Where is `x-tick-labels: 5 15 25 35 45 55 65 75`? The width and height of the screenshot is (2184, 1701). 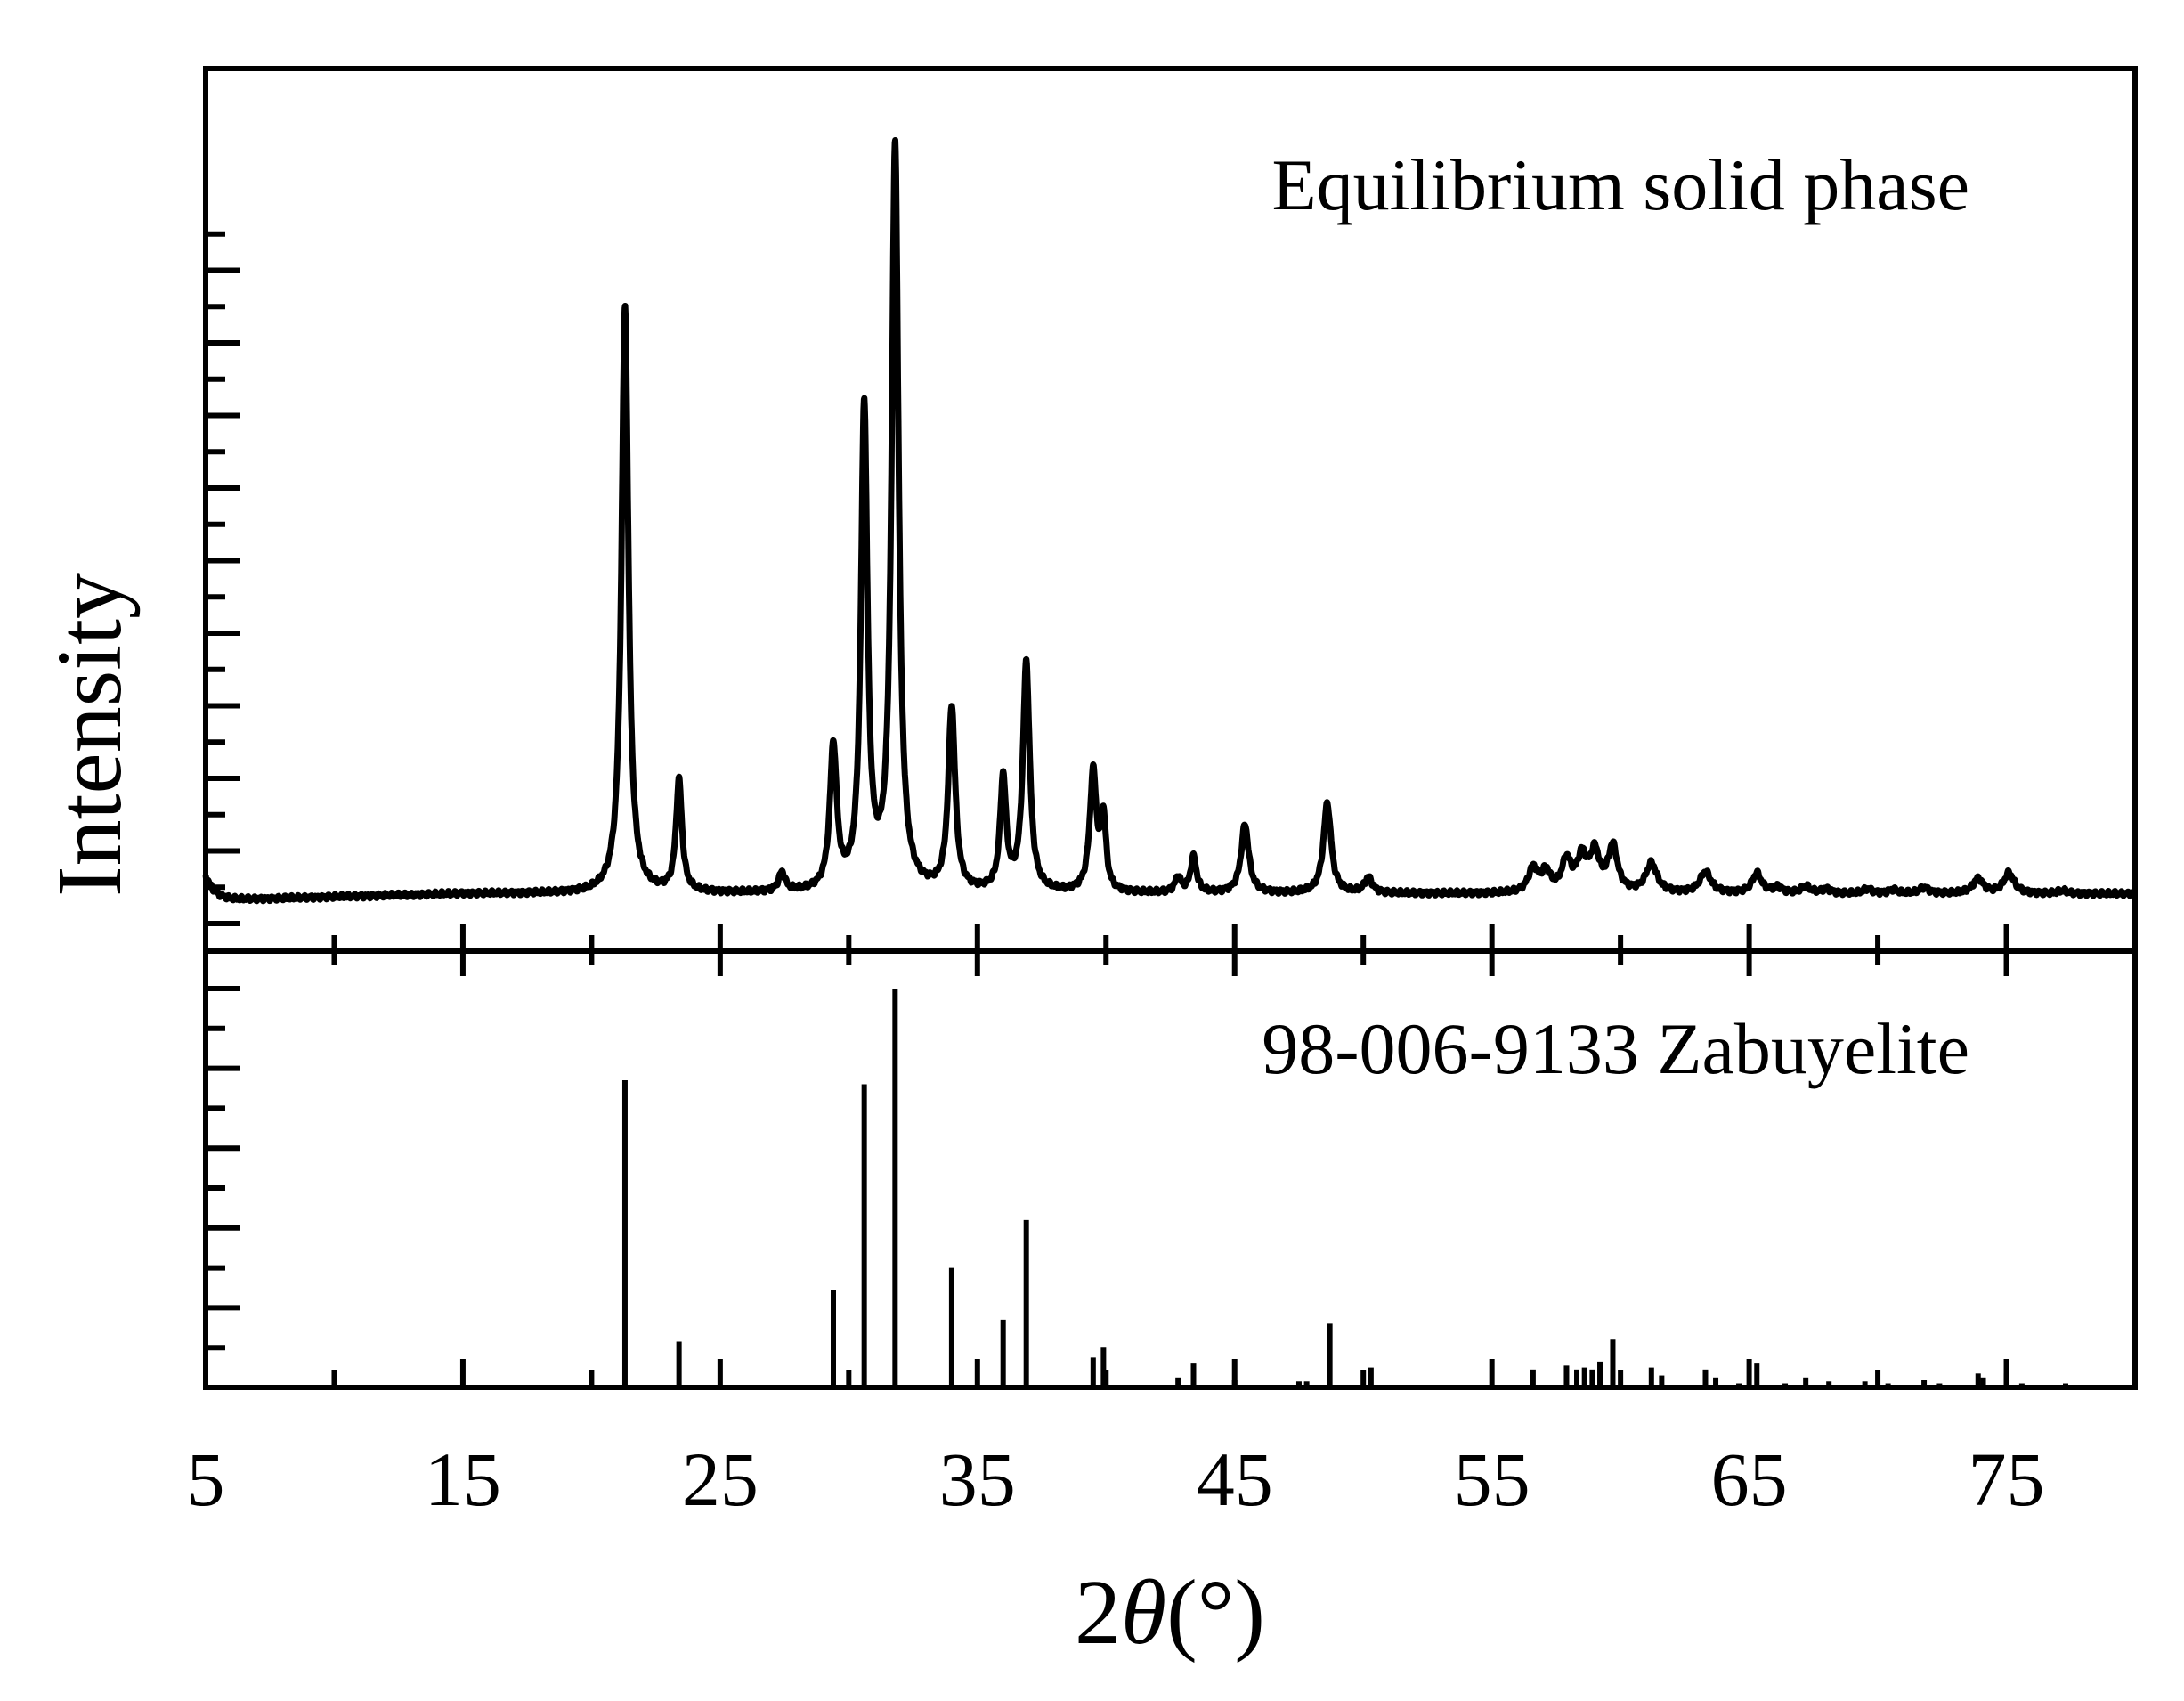 x-tick-labels: 5 15 25 35 45 55 65 75 is located at coordinates (1116, 1479).